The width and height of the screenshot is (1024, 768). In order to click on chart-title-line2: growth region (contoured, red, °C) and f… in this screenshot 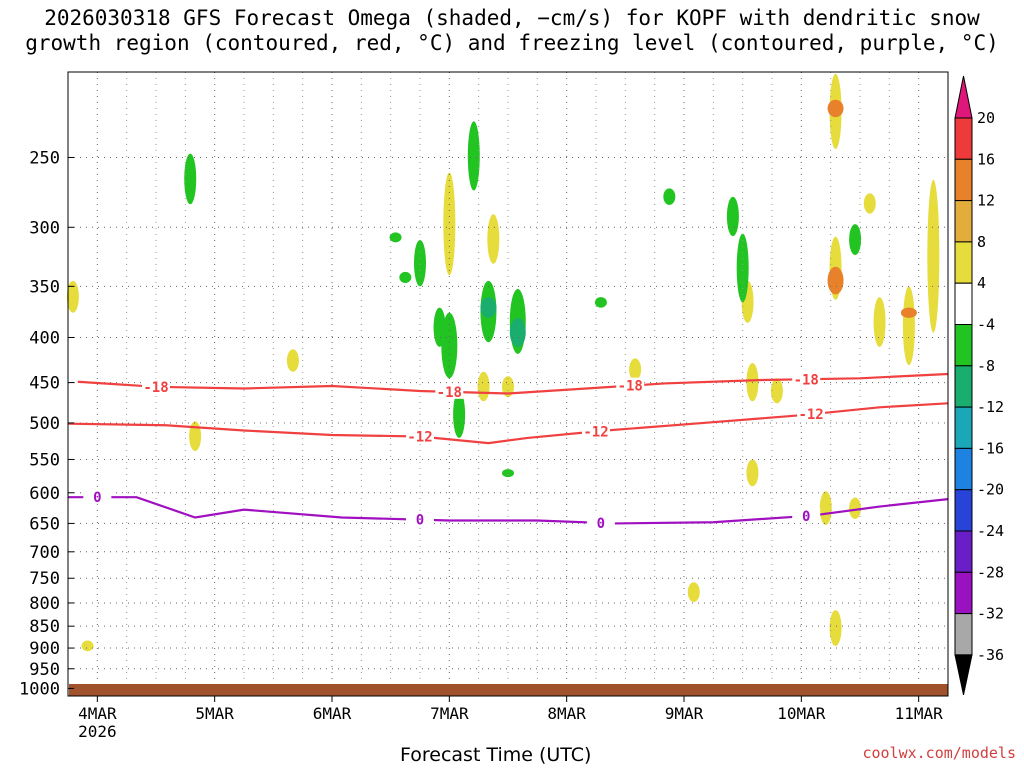, I will do `click(512, 43)`.